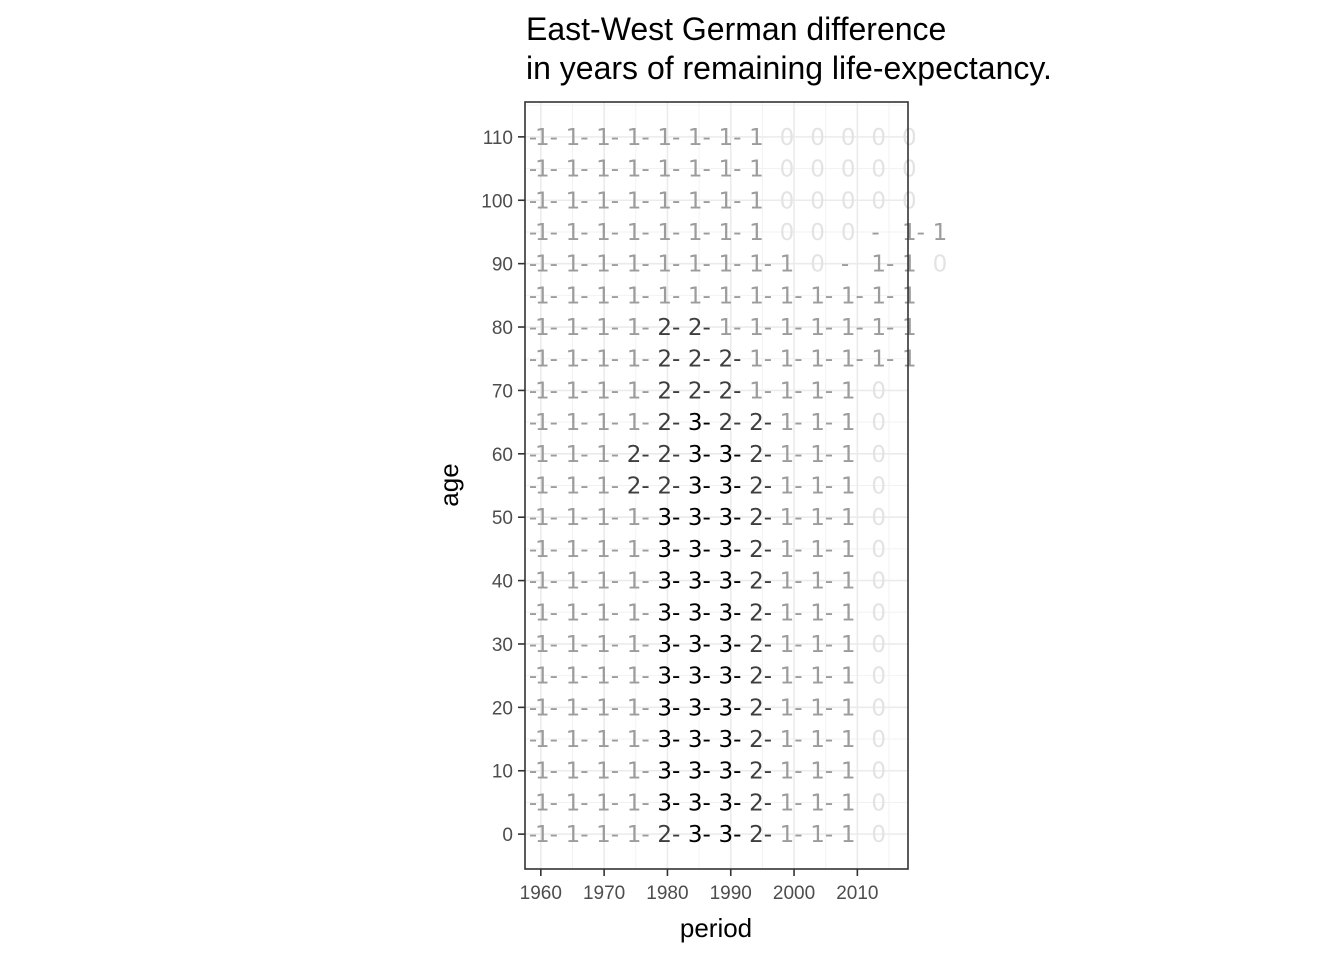 This screenshot has height=960, width=1344. What do you see at coordinates (498, 138) in the screenshot?
I see `y-tick-label: 110` at bounding box center [498, 138].